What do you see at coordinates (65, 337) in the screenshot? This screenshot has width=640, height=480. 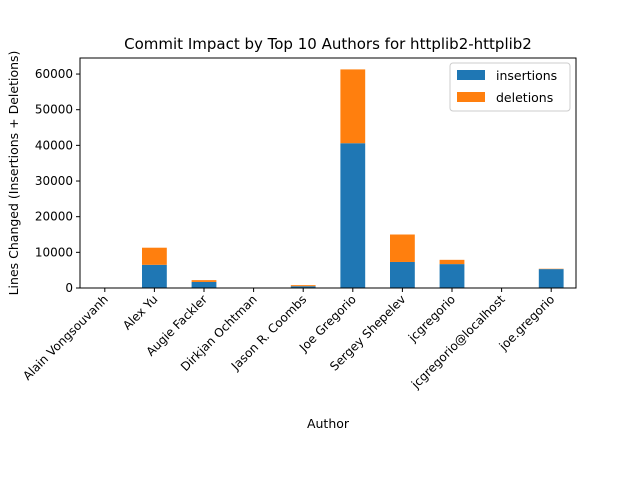 I see `x-tick-label-0: Alain Vongsouvanh` at bounding box center [65, 337].